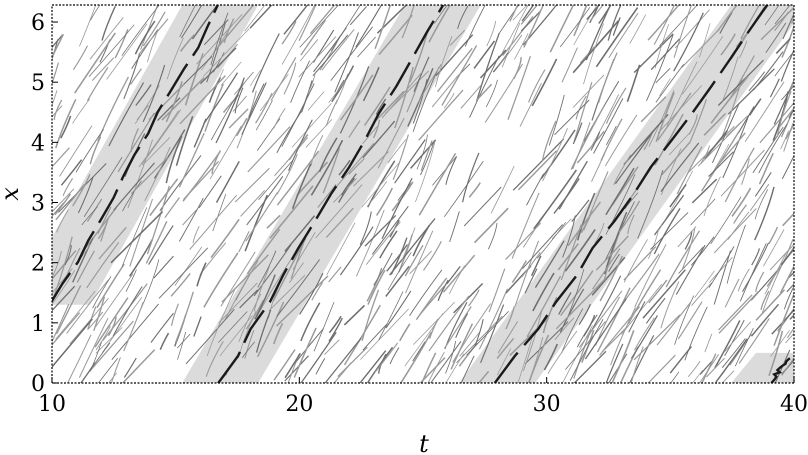 The width and height of the screenshot is (808, 455). Describe the element at coordinates (794, 404) in the screenshot. I see `x-tick-label: 40` at that location.